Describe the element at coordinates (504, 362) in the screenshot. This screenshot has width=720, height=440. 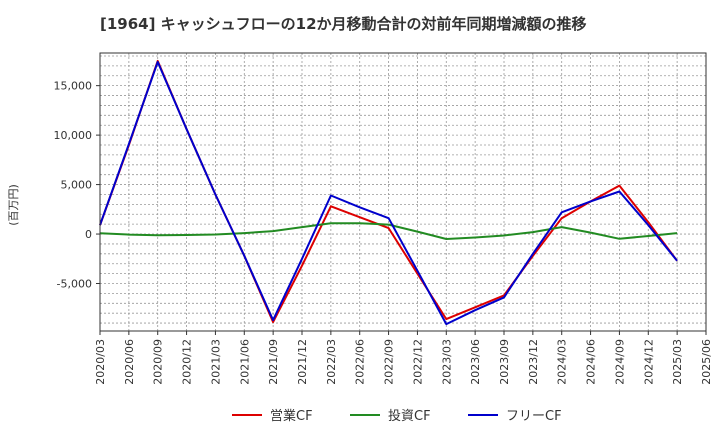
I see `x-tick-label: 2023/09` at that location.